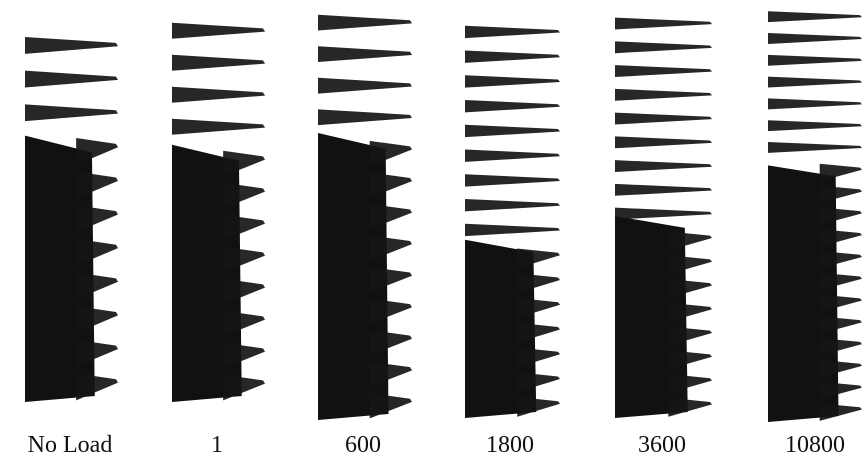  I want to click on panel-label: 3600, so click(662, 445).